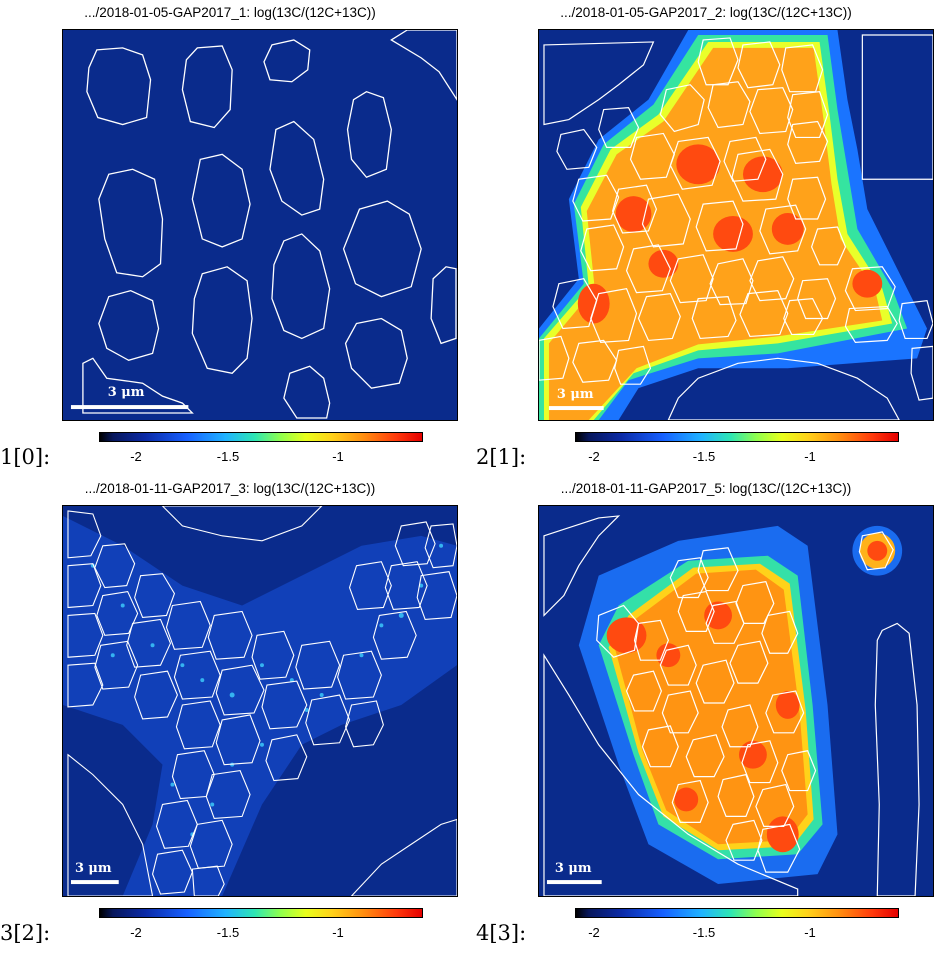 The image size is (945, 955). I want to click on panel-label: 1[0]:, so click(25, 457).